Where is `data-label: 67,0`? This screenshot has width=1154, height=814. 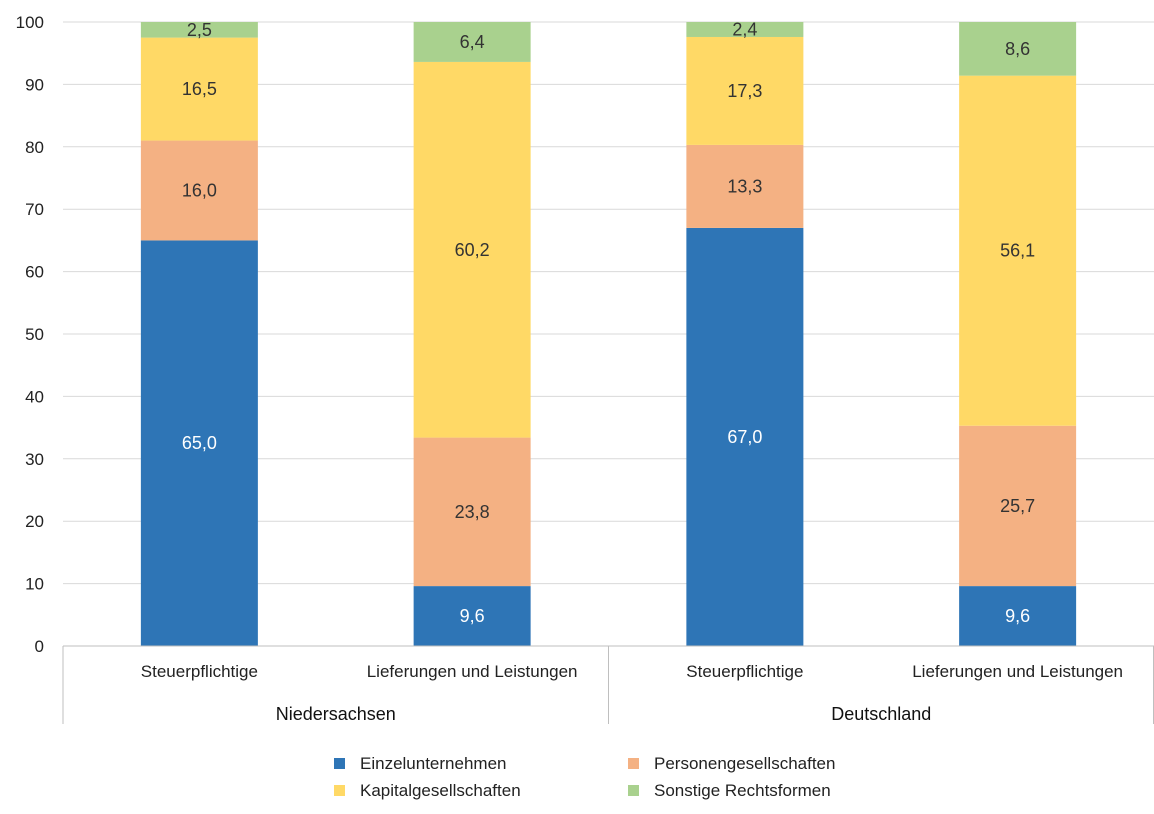
data-label: 67,0 is located at coordinates (744, 437).